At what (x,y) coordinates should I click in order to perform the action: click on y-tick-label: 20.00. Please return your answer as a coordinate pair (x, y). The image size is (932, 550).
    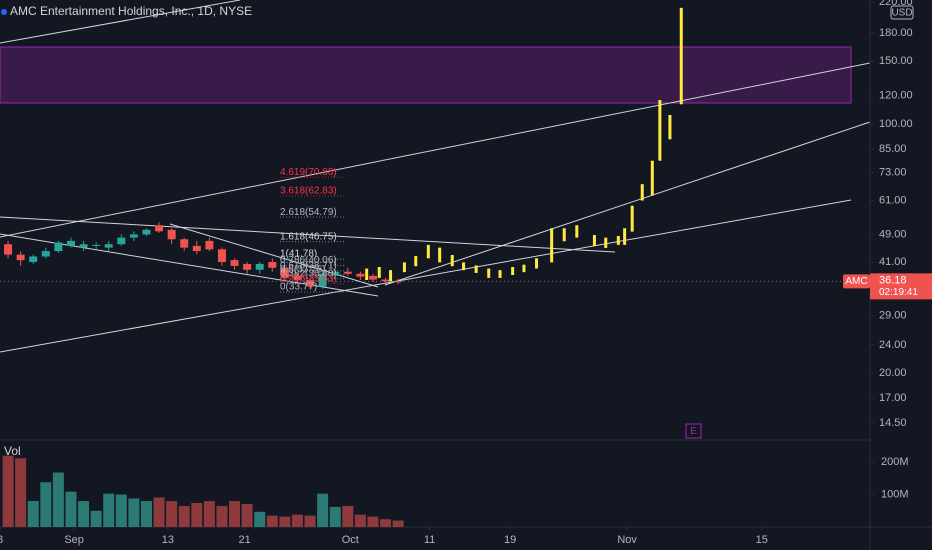
    Looking at the image, I should click on (893, 373).